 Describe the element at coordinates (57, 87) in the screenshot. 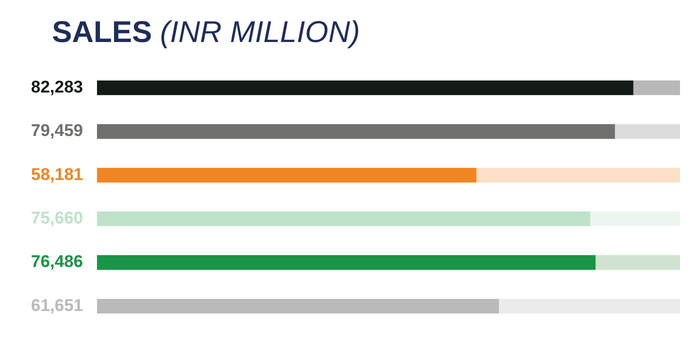

I see `data-label: 82,283` at that location.